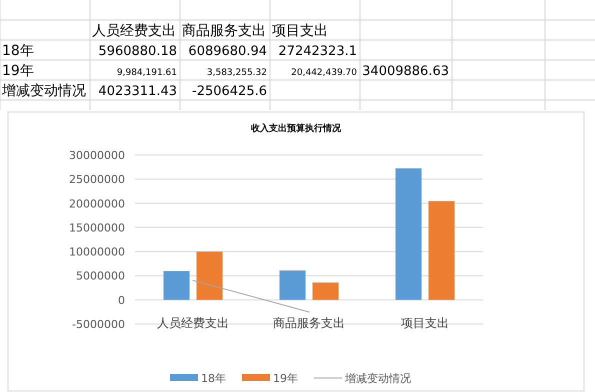  What do you see at coordinates (193, 323) in the screenshot?
I see `x-tick-label: 人员经费支出` at bounding box center [193, 323].